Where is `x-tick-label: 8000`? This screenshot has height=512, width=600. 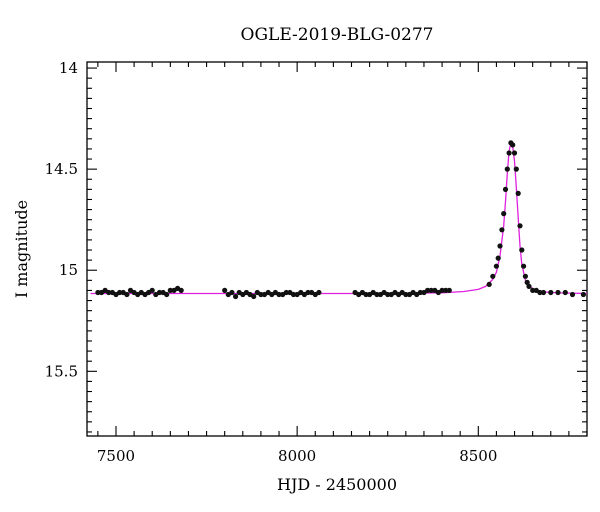
x-tick-label: 8000 is located at coordinates (297, 456).